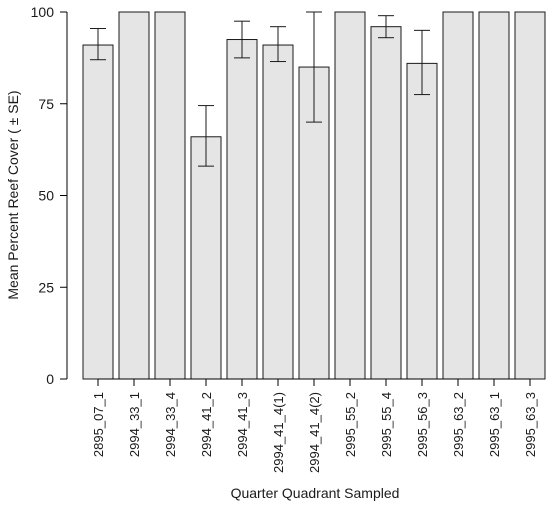 Image resolution: width=550 pixels, height=514 pixels. I want to click on x-axis-label: Quarter Quadrant Sampled, so click(315, 493).